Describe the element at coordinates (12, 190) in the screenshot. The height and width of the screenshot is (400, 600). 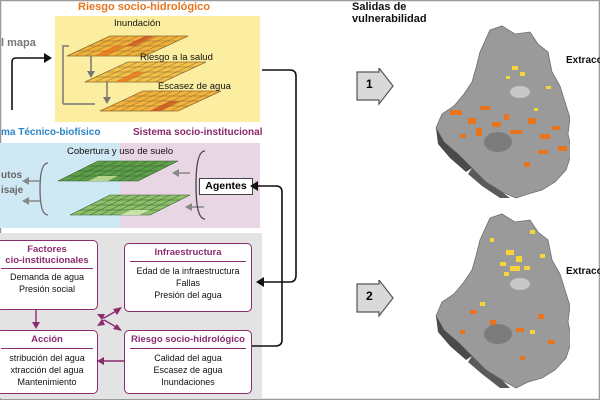
I see `left-fragment-2: isaje` at that location.